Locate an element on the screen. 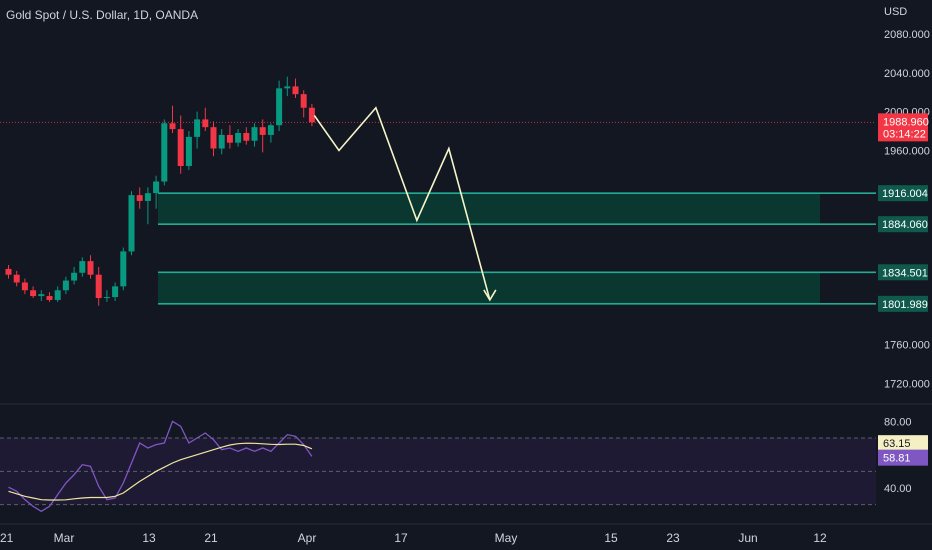  rsi-ma-line is located at coordinates (160, 471).